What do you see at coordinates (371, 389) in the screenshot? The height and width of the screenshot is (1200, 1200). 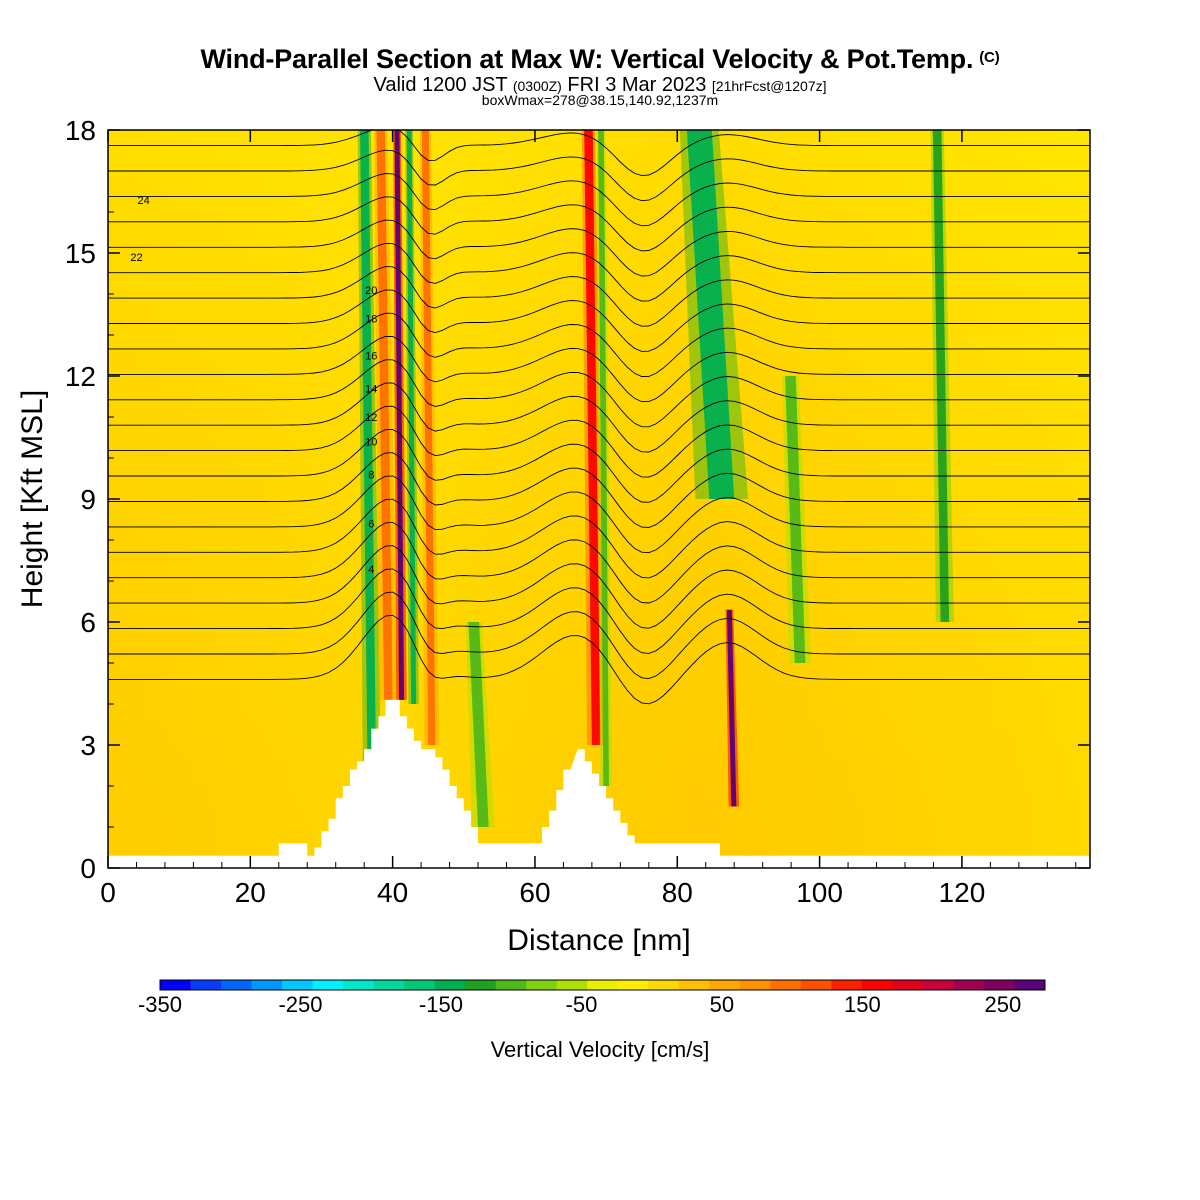 I see `isotherm-label: 14` at bounding box center [371, 389].